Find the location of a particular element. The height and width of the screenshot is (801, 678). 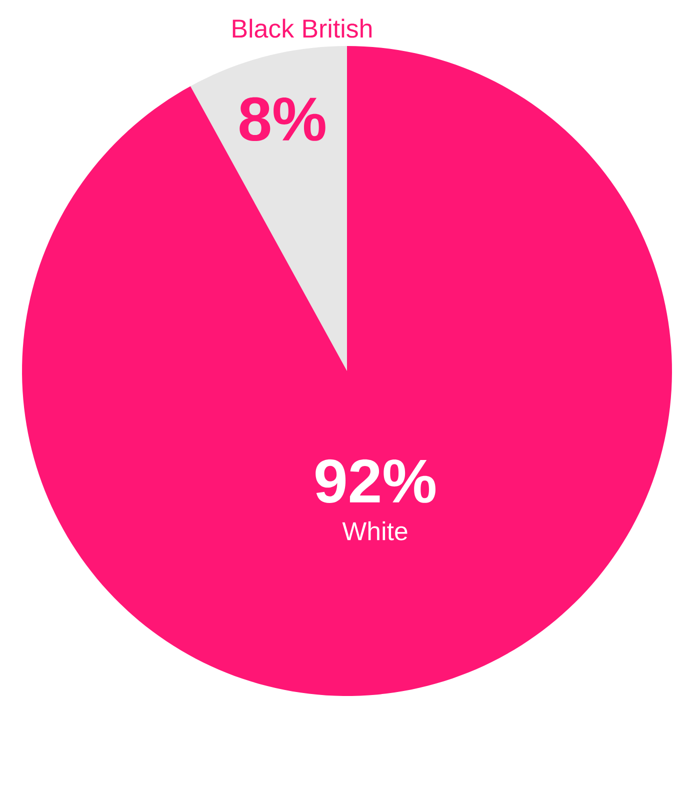

data-label: 8% is located at coordinates (283, 119).